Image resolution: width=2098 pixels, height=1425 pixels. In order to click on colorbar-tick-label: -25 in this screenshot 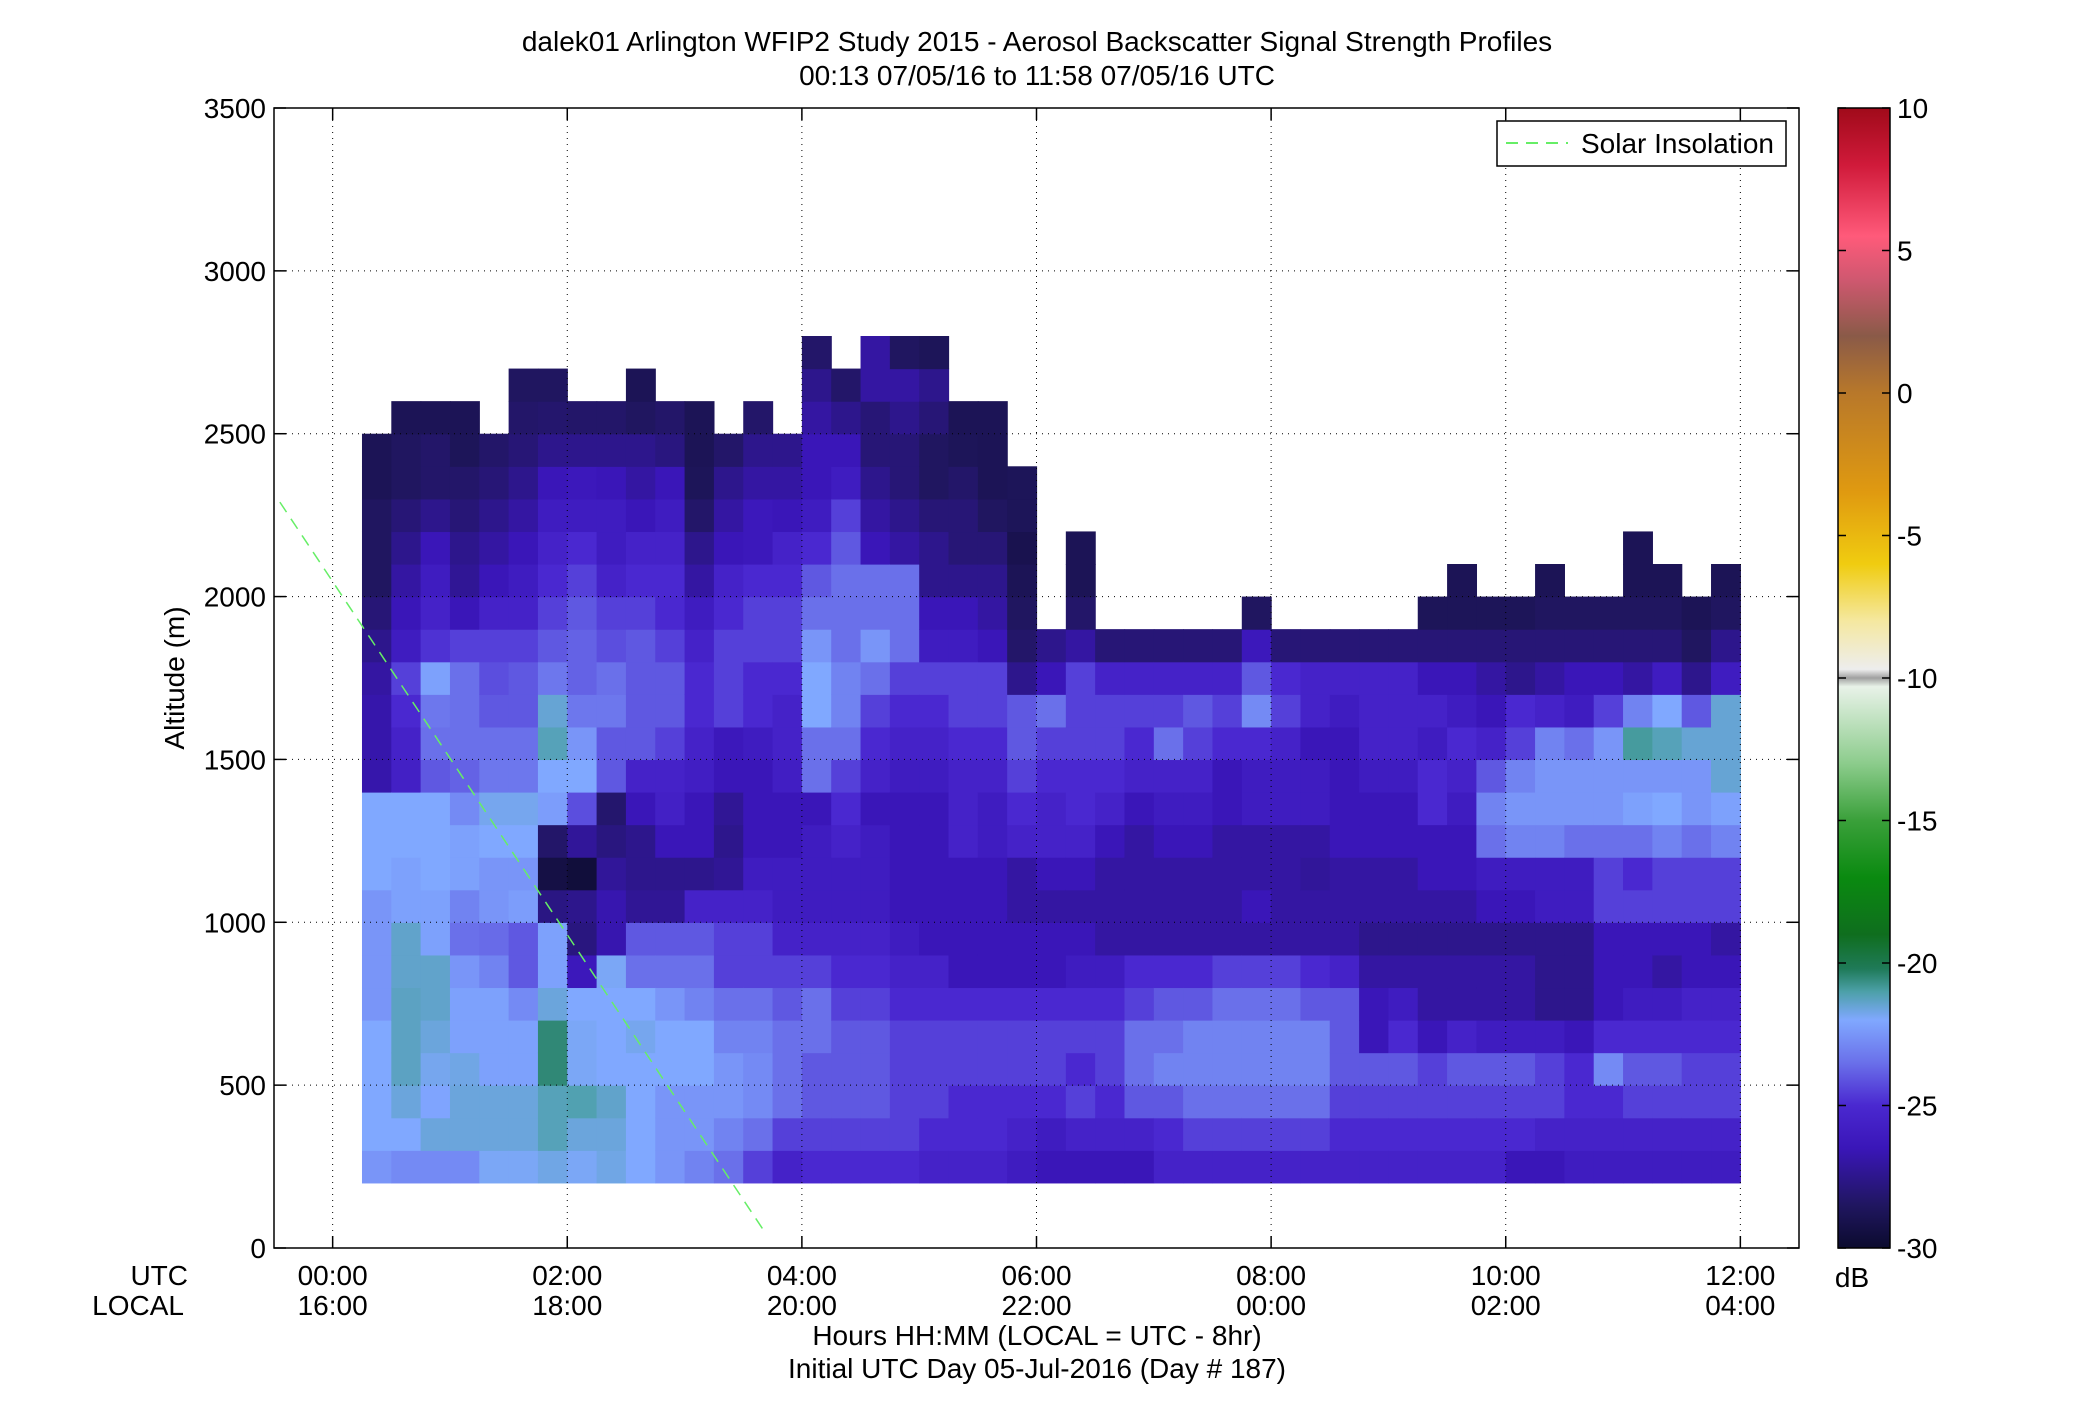, I will do `click(1917, 1106)`.